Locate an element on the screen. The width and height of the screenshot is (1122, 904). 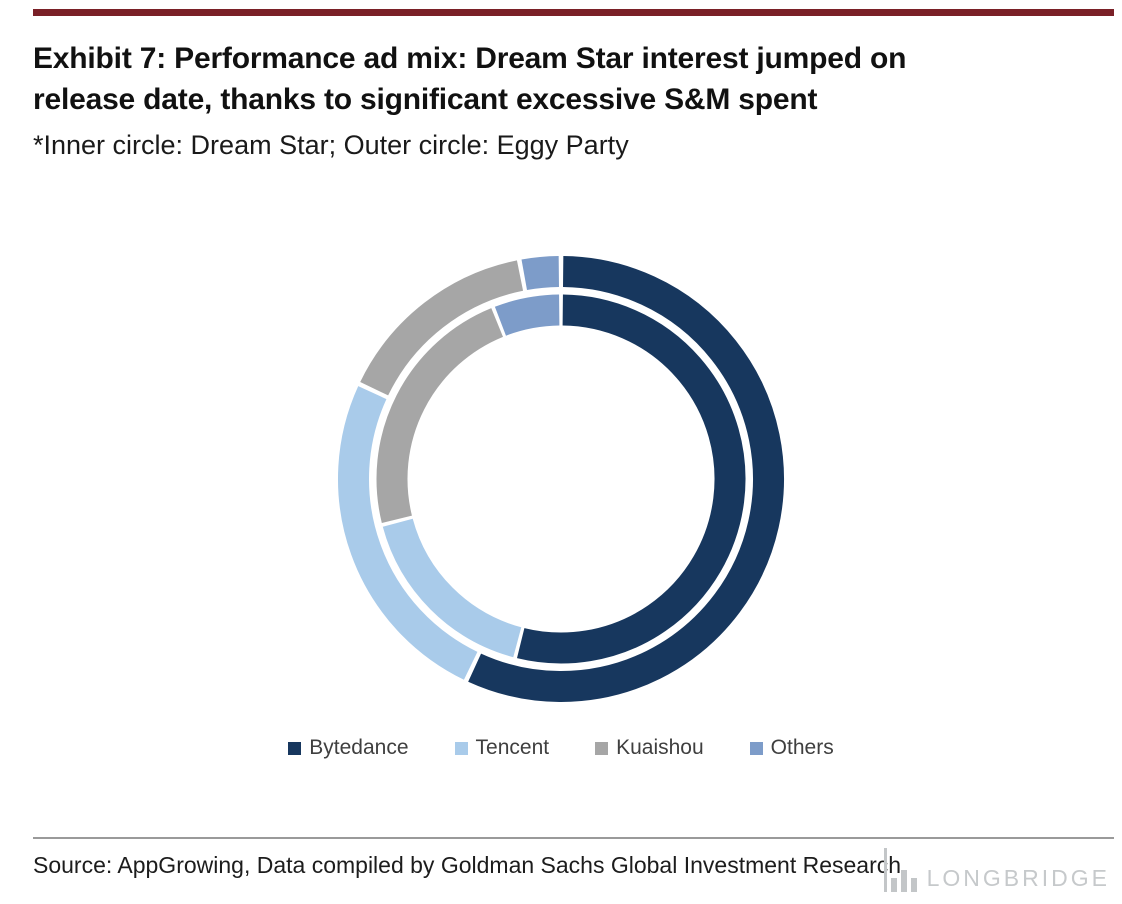
inner-ring-segment-others is located at coordinates (527, 315).